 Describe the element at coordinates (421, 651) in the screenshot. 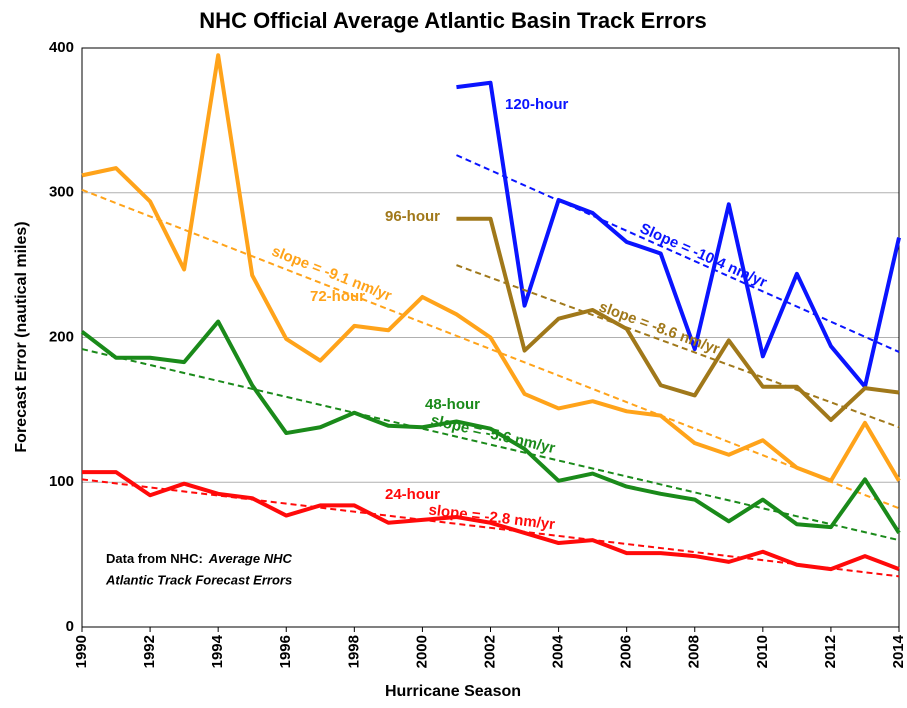

I see `x-tick-label: 2000` at that location.